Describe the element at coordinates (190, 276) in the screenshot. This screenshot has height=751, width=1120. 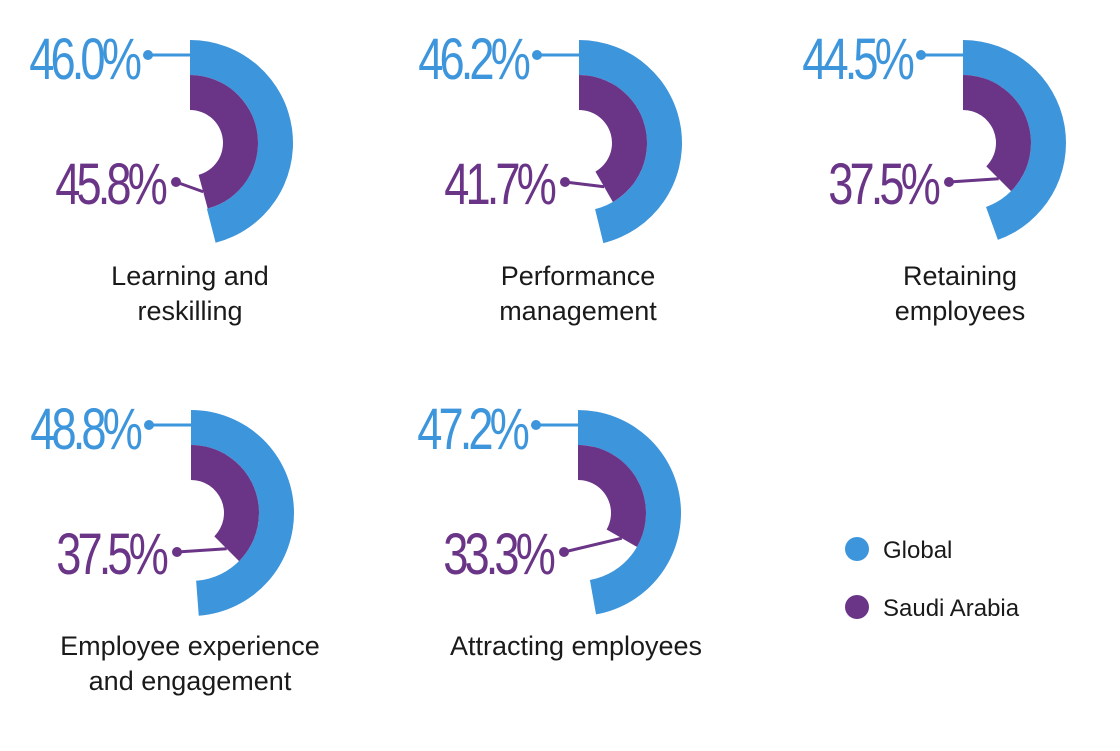
I see `category-label-1-line-1: Learning and` at that location.